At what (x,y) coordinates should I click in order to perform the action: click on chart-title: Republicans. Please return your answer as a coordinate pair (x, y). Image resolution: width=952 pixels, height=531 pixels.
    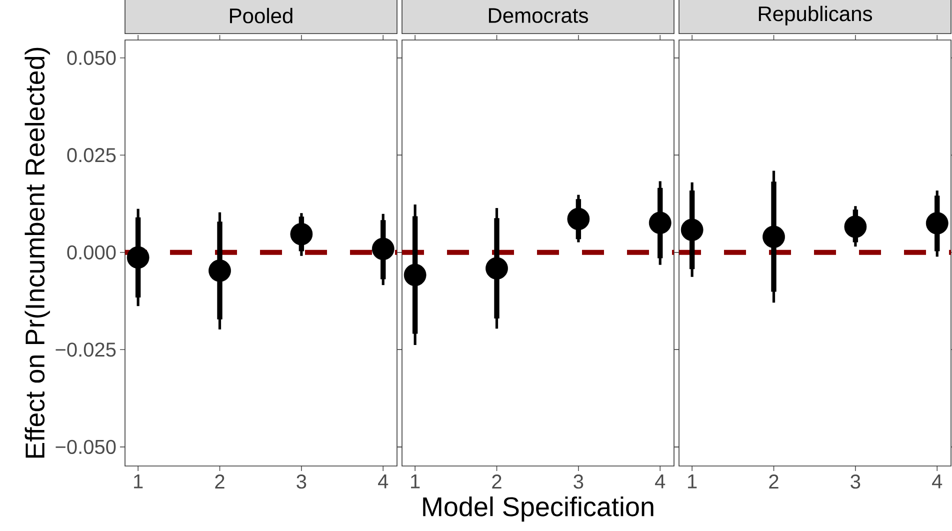
    Looking at the image, I should click on (815, 16).